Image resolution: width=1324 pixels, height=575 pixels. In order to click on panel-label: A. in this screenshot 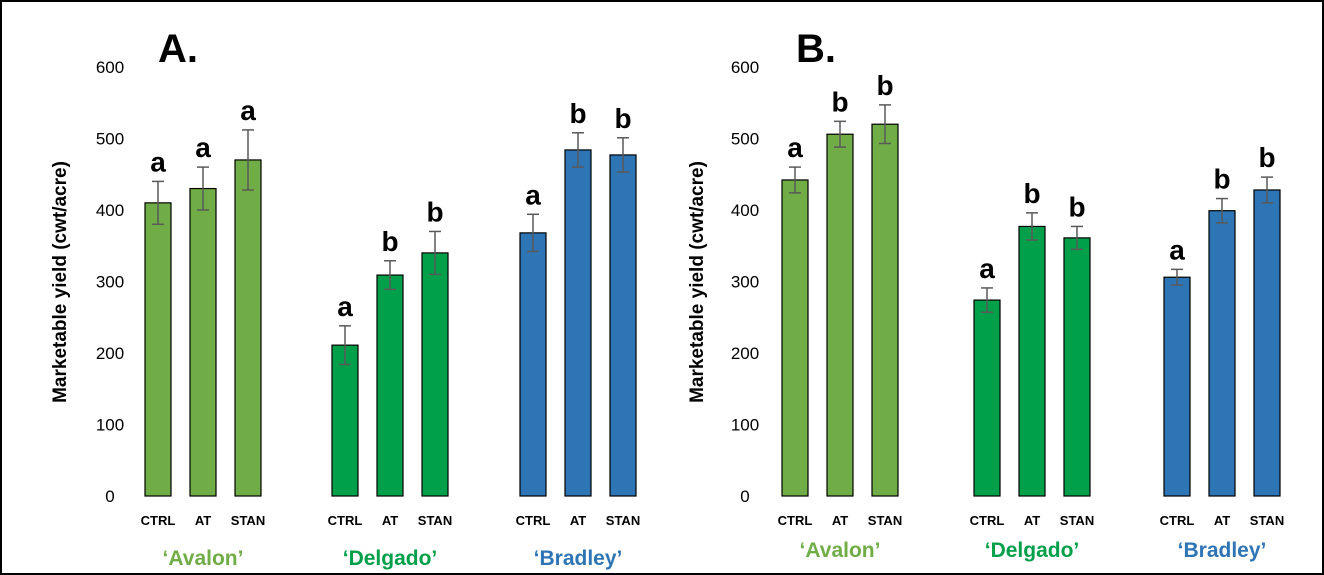, I will do `click(178, 49)`.